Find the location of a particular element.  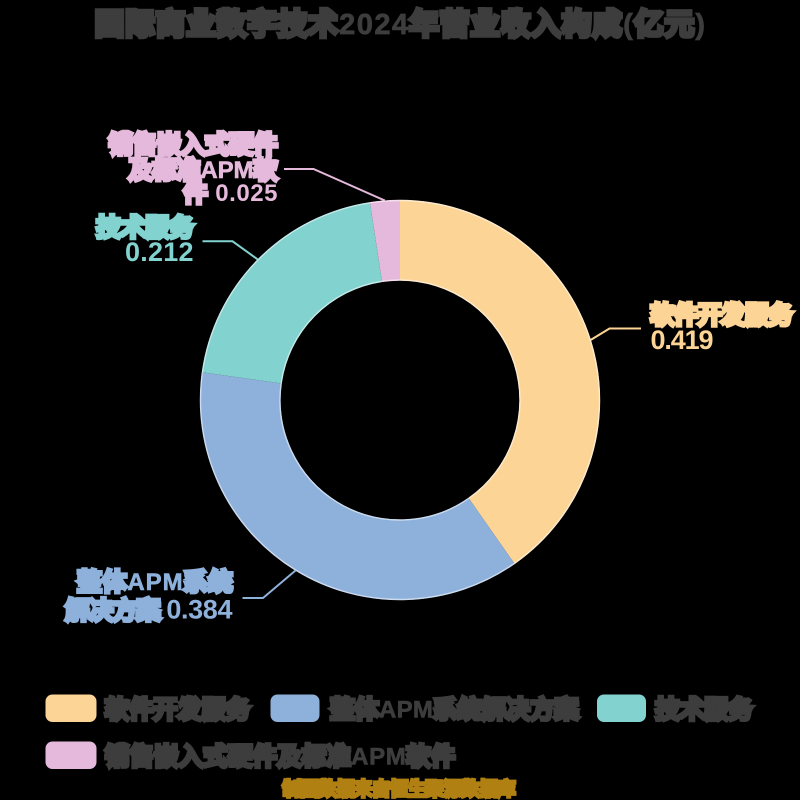

svg-text: 销售嵌入式硬件 is located at coordinates (193, 145).